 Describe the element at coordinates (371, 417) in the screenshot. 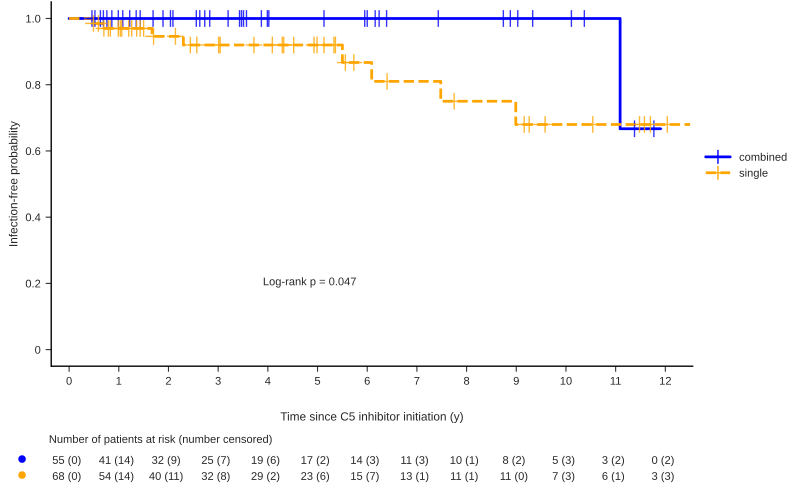

I see `x-axis-title: Time since C5 inhibitor initiation (y)` at that location.